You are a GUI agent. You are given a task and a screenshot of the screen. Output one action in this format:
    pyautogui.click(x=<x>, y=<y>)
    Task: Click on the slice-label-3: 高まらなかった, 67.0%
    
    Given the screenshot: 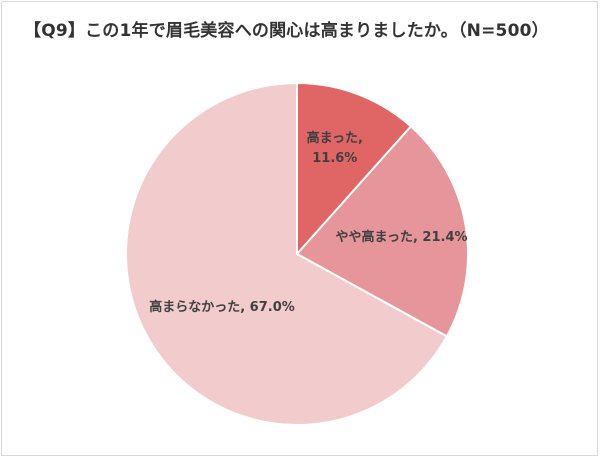 What is the action you would take?
    pyautogui.click(x=222, y=307)
    